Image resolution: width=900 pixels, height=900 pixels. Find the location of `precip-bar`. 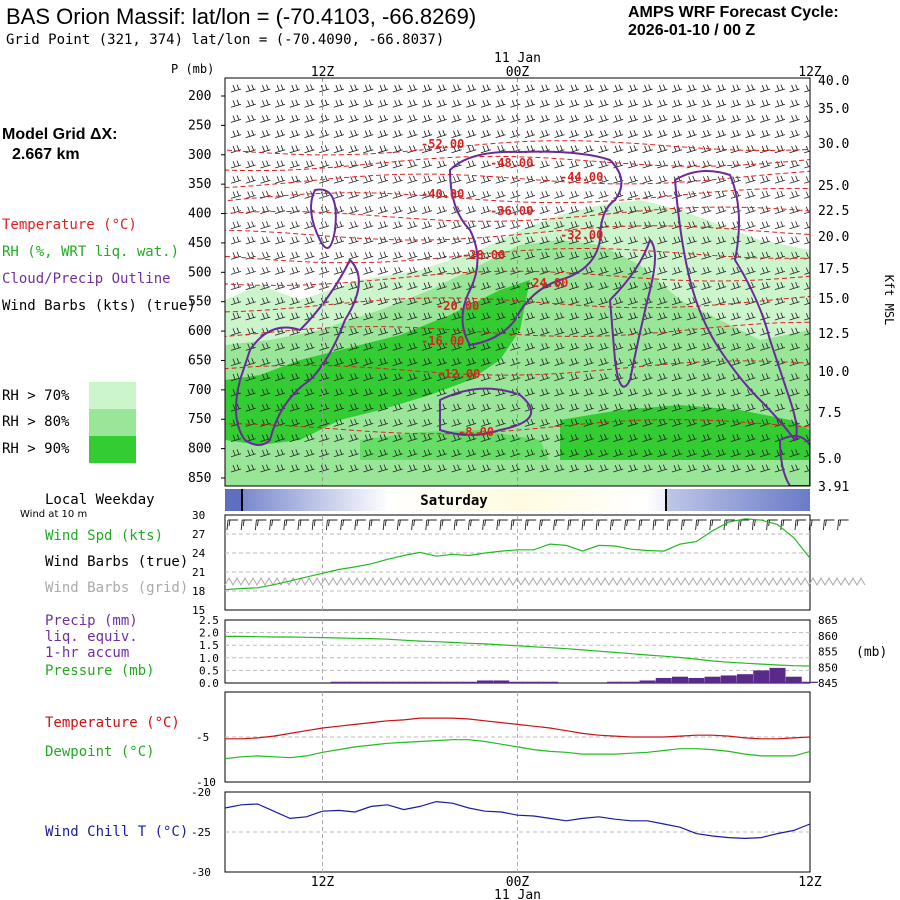

precip-bar is located at coordinates (501, 681).